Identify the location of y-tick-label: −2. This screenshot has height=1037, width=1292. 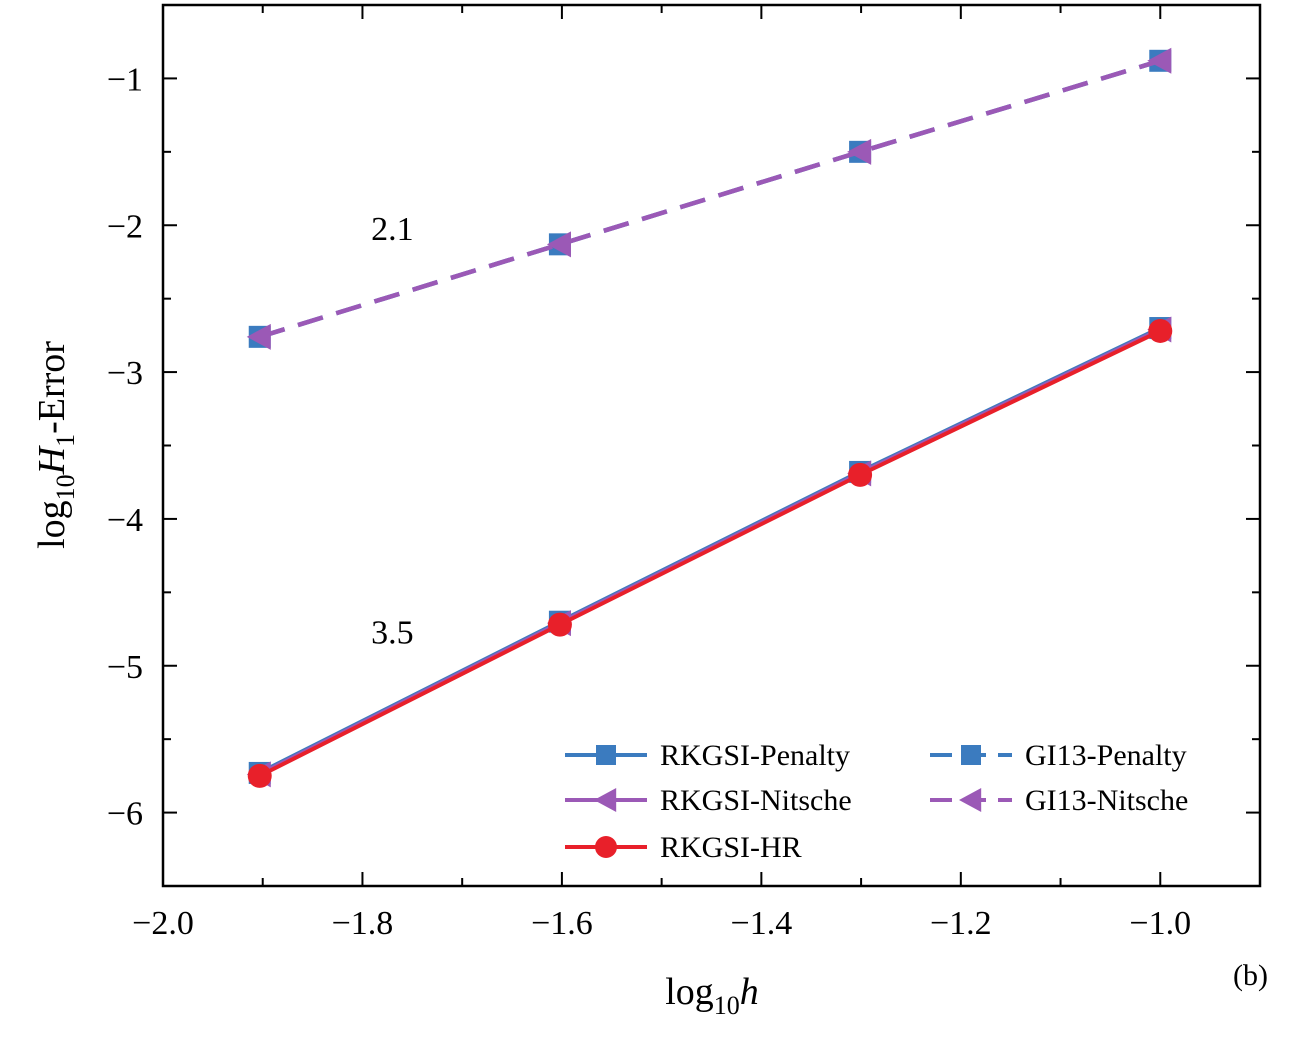
(125, 226).